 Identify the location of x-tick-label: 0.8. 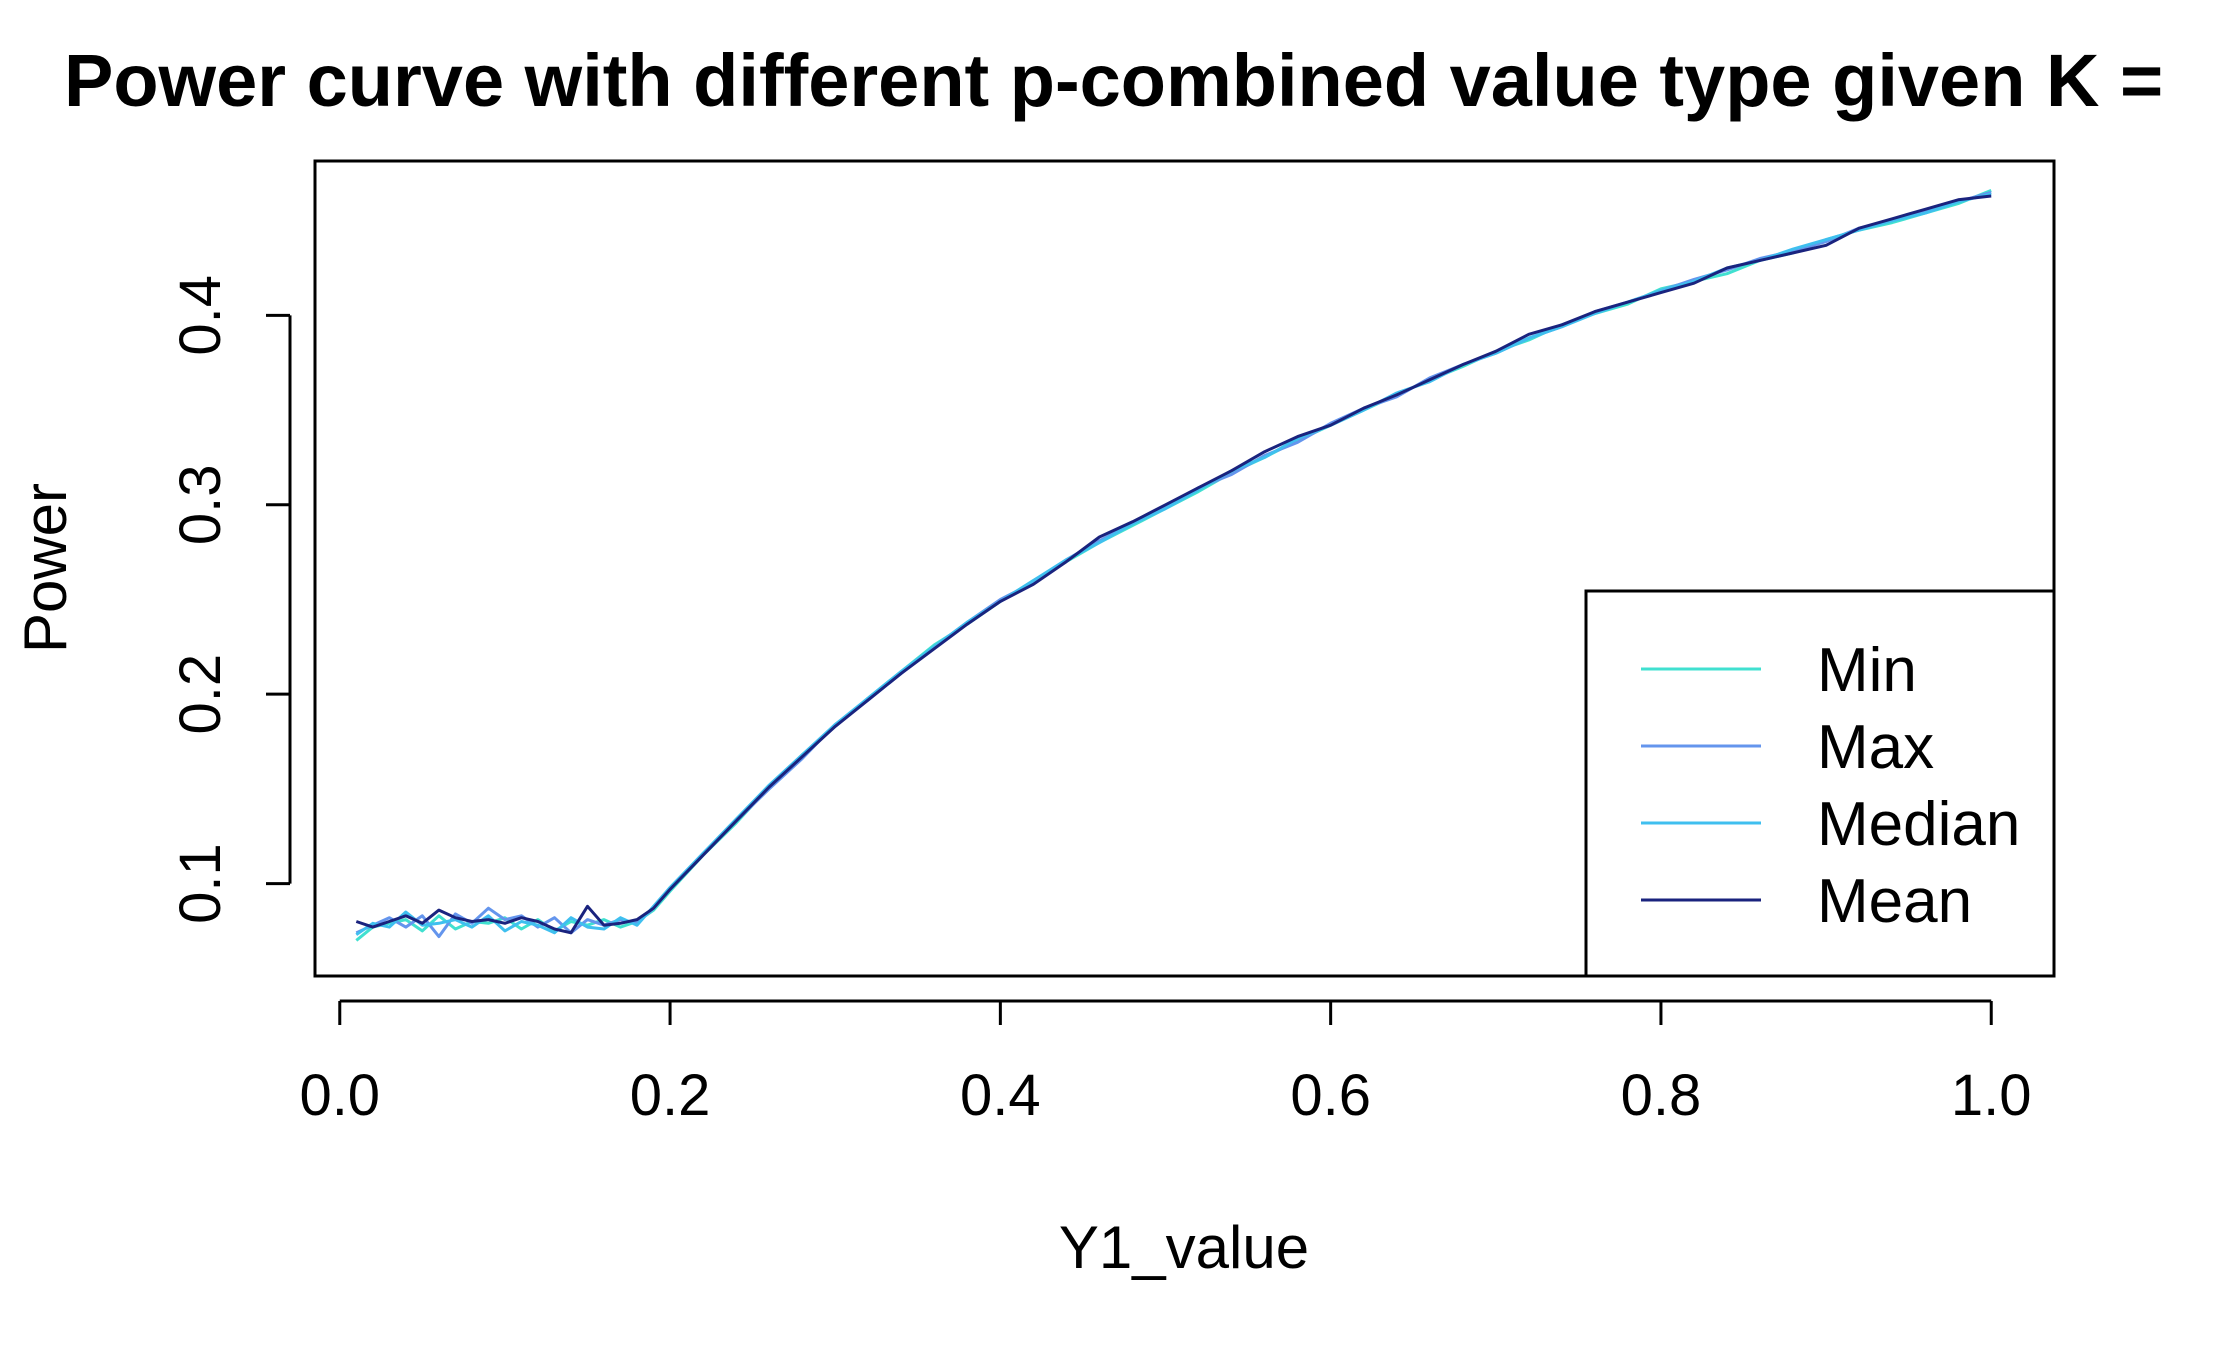
(1661, 1095).